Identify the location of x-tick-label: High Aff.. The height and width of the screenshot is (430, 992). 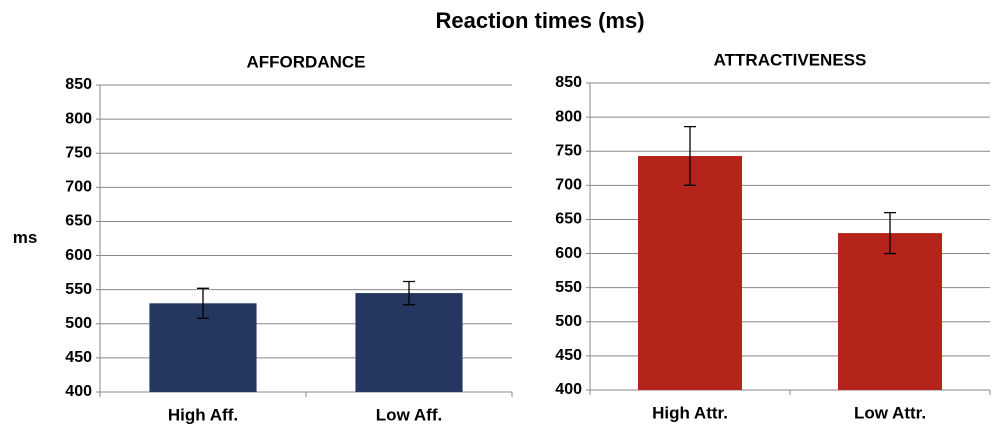
(203, 414).